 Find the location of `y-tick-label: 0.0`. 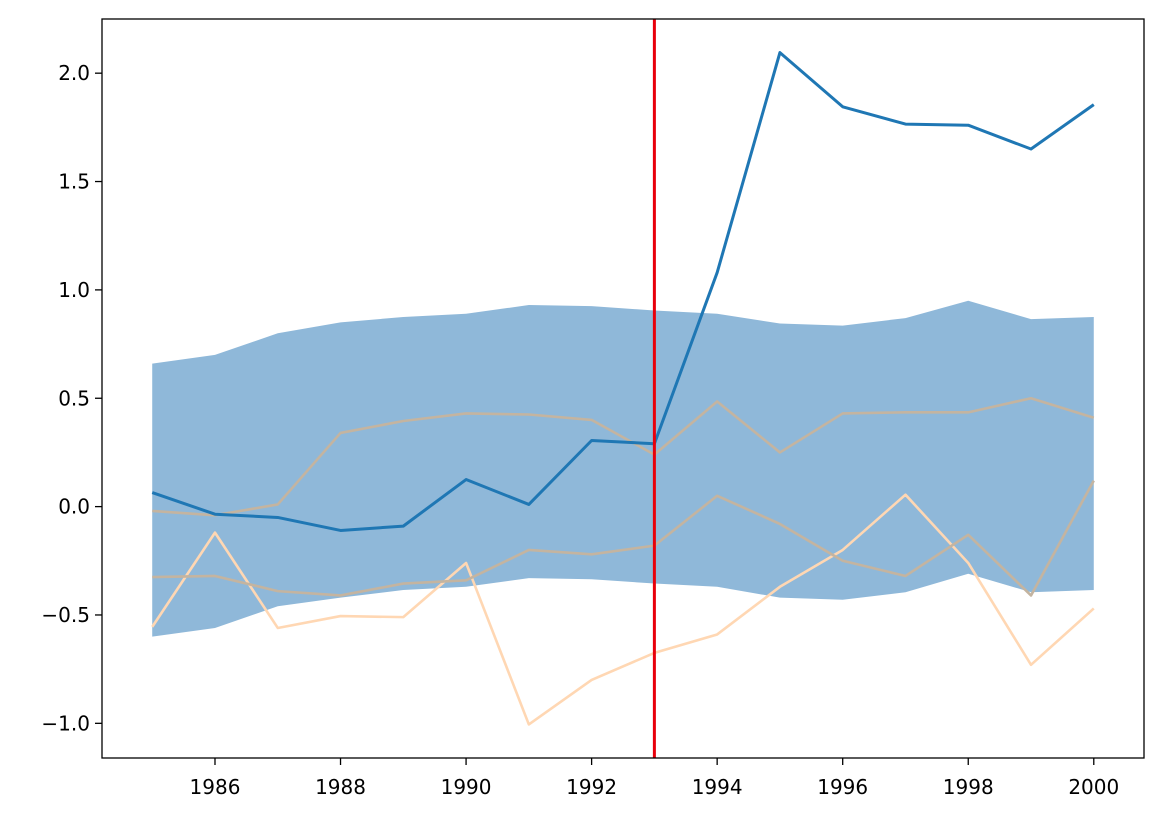

y-tick-label: 0.0 is located at coordinates (74, 507).